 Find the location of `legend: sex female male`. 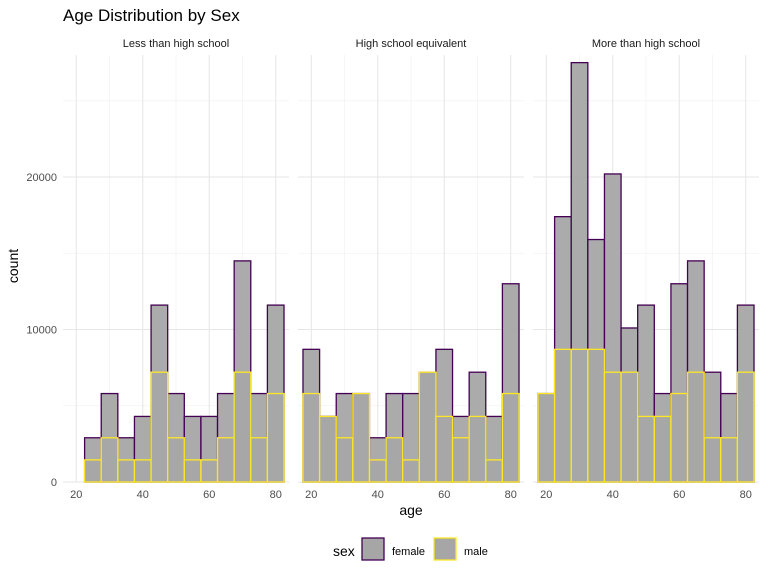

legend: sex female male is located at coordinates (410, 549).